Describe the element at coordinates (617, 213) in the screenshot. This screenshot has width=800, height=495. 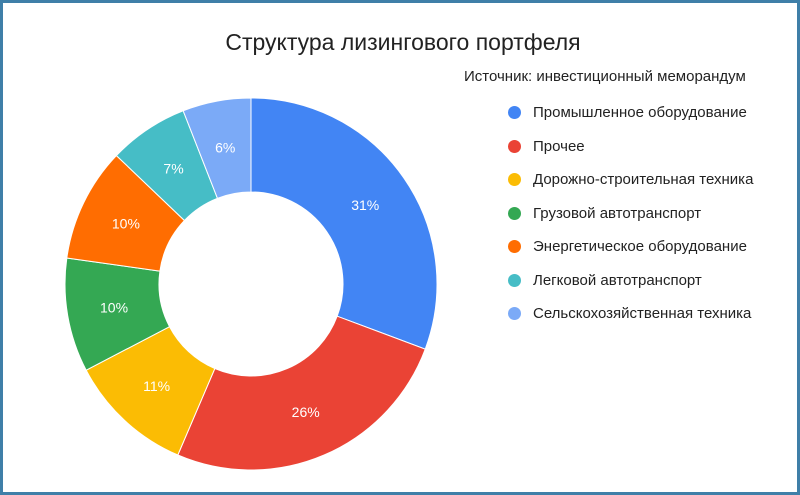
I see `legend-label-4: Грузовой автотранспорт` at that location.